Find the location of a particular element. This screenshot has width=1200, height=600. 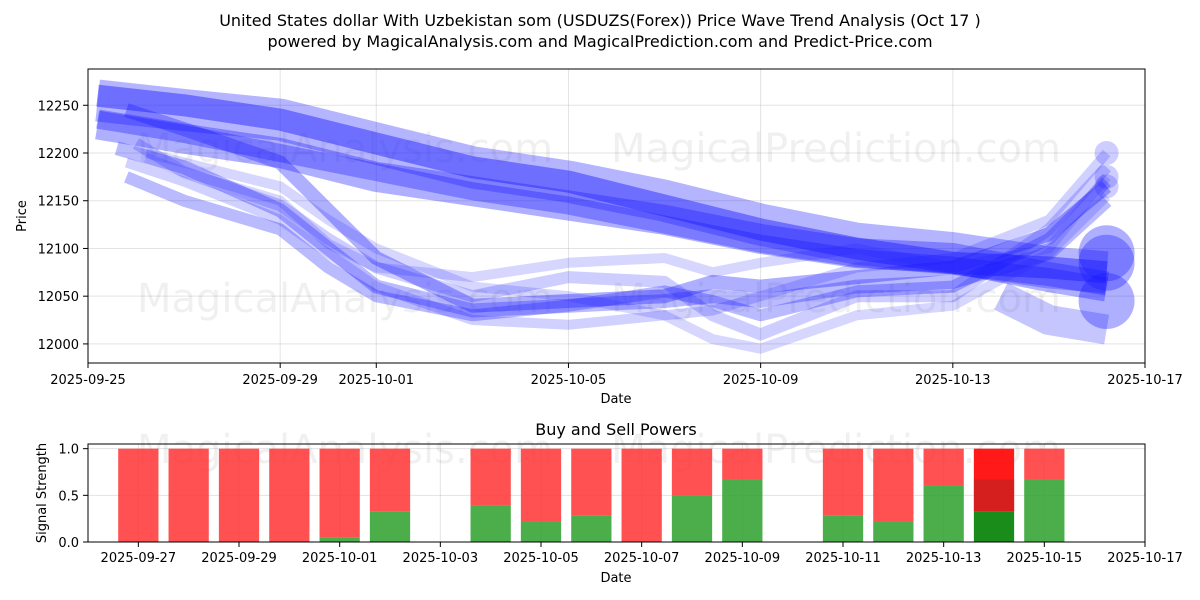

price-y-tick-label: 12000 is located at coordinates (58, 345).